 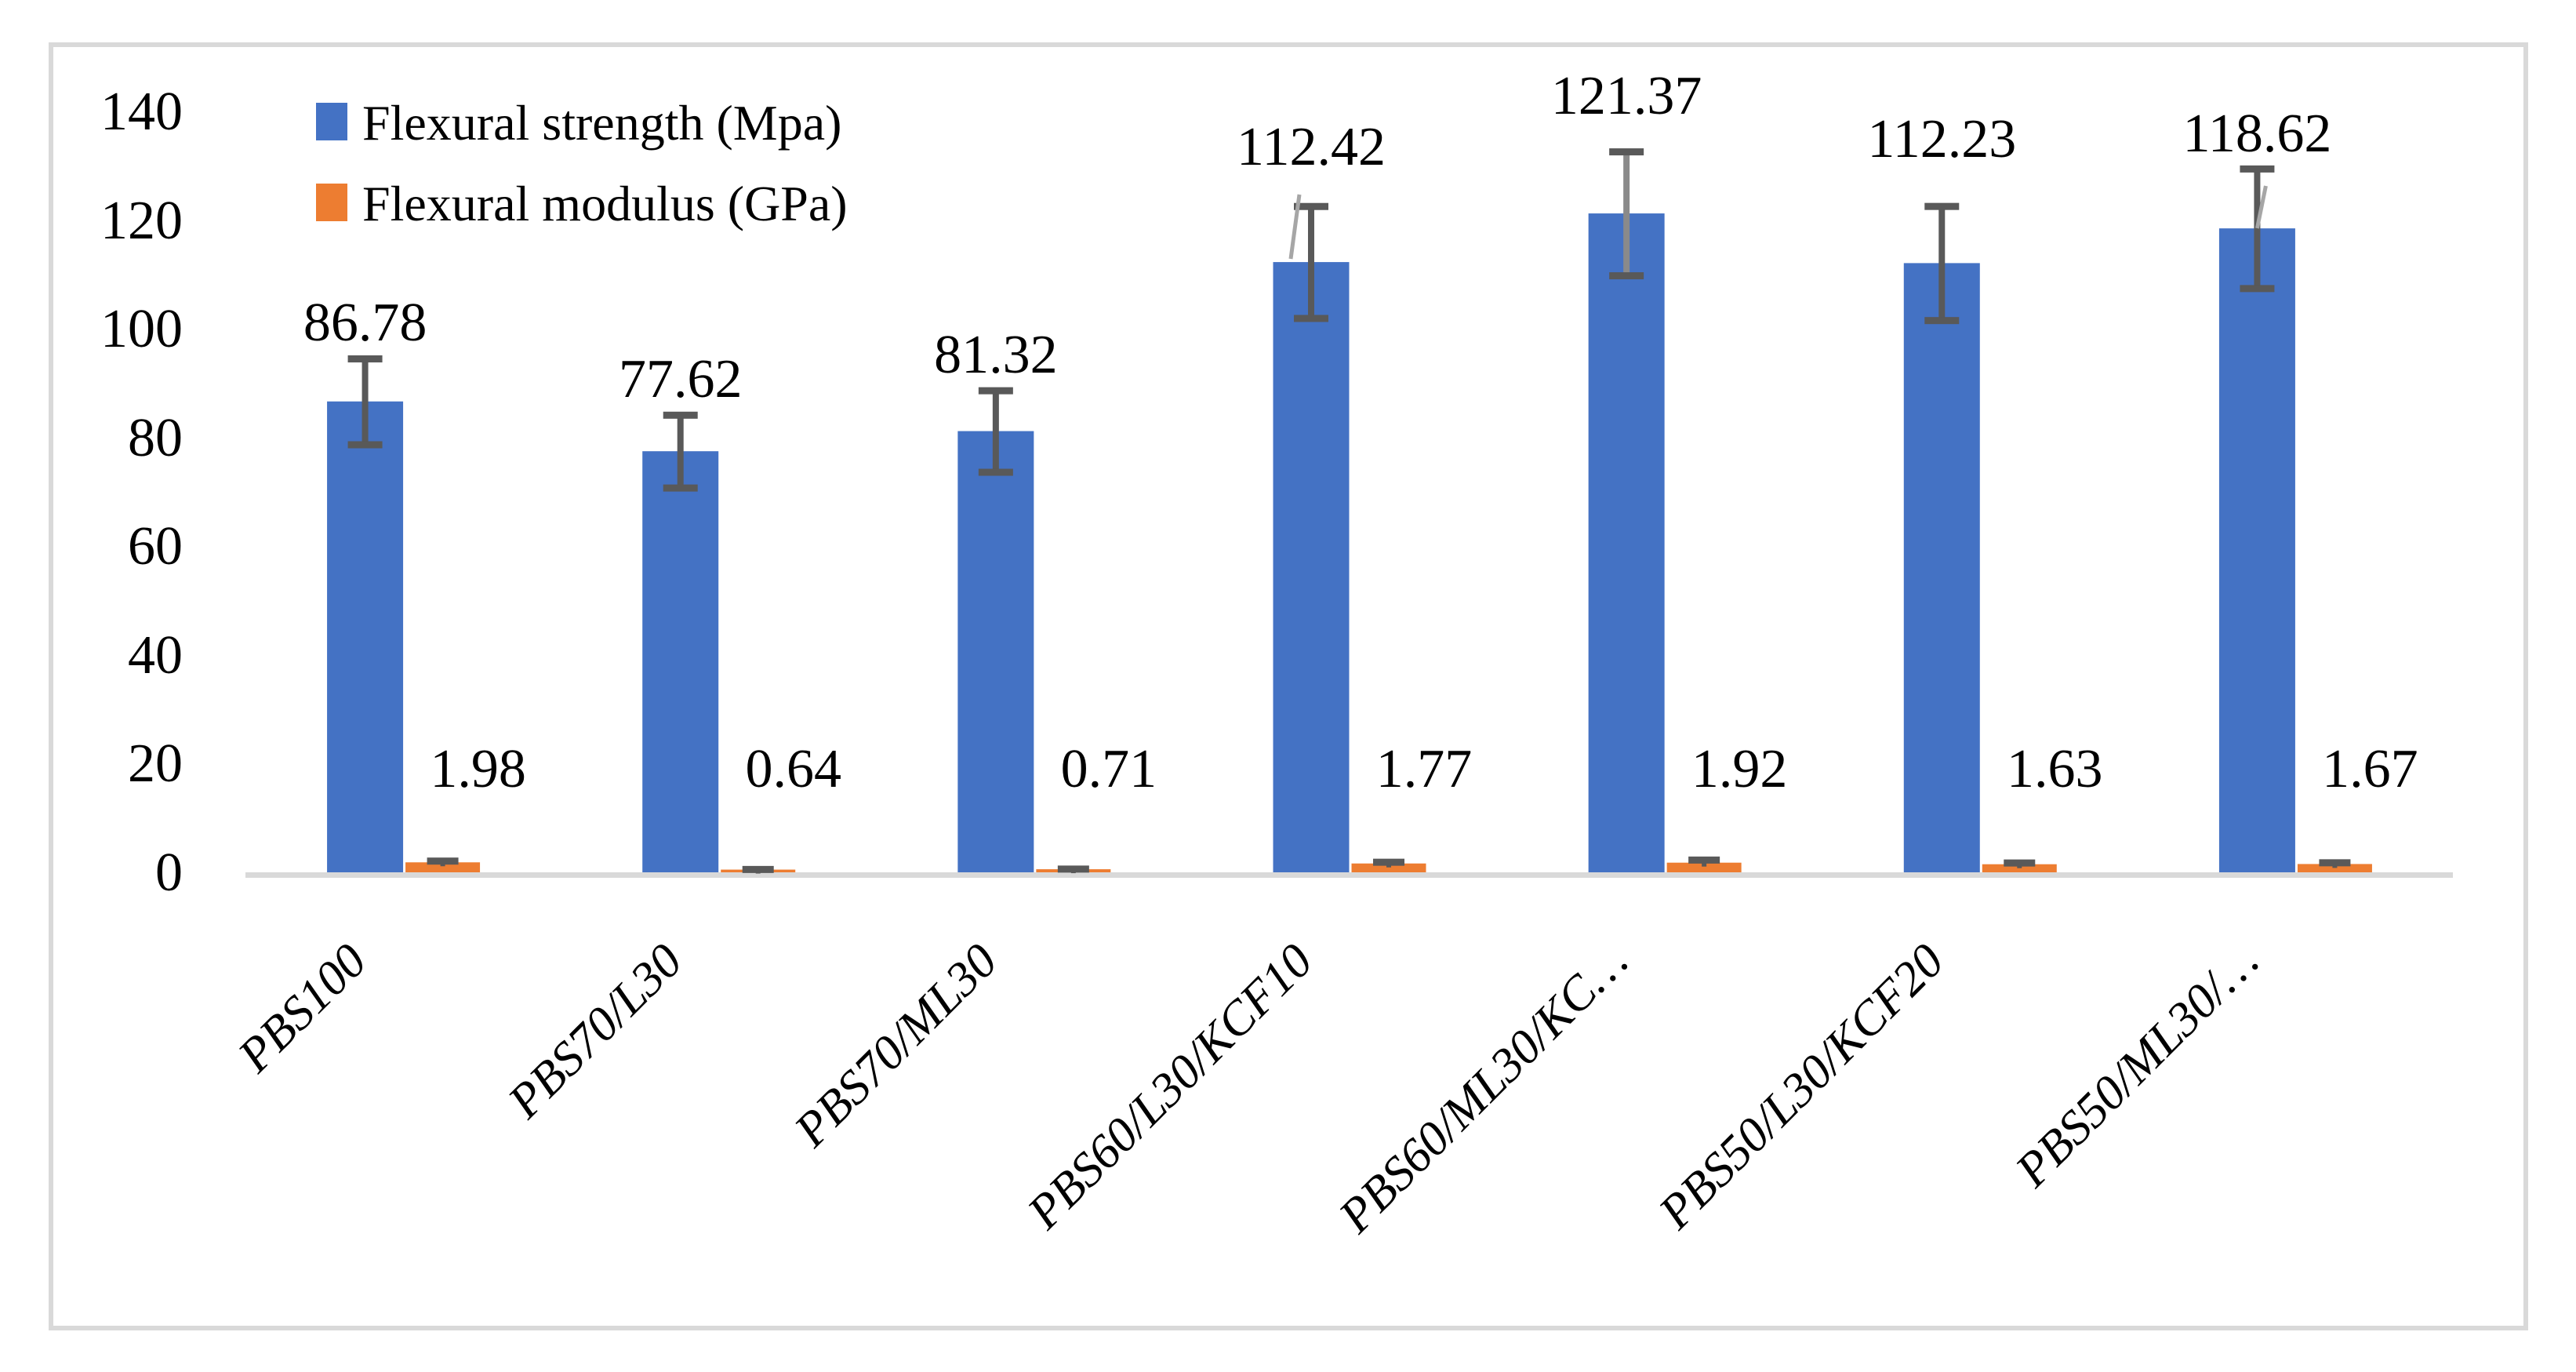 I want to click on value-label-flexural-strength: 112.42, so click(x=1311, y=147).